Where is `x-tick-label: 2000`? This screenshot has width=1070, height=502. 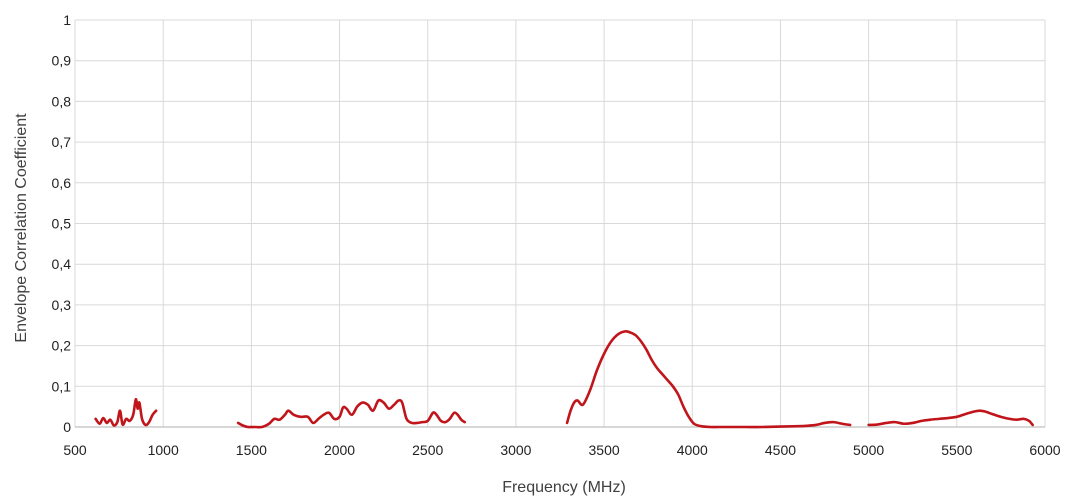
x-tick-label: 2000 is located at coordinates (339, 450).